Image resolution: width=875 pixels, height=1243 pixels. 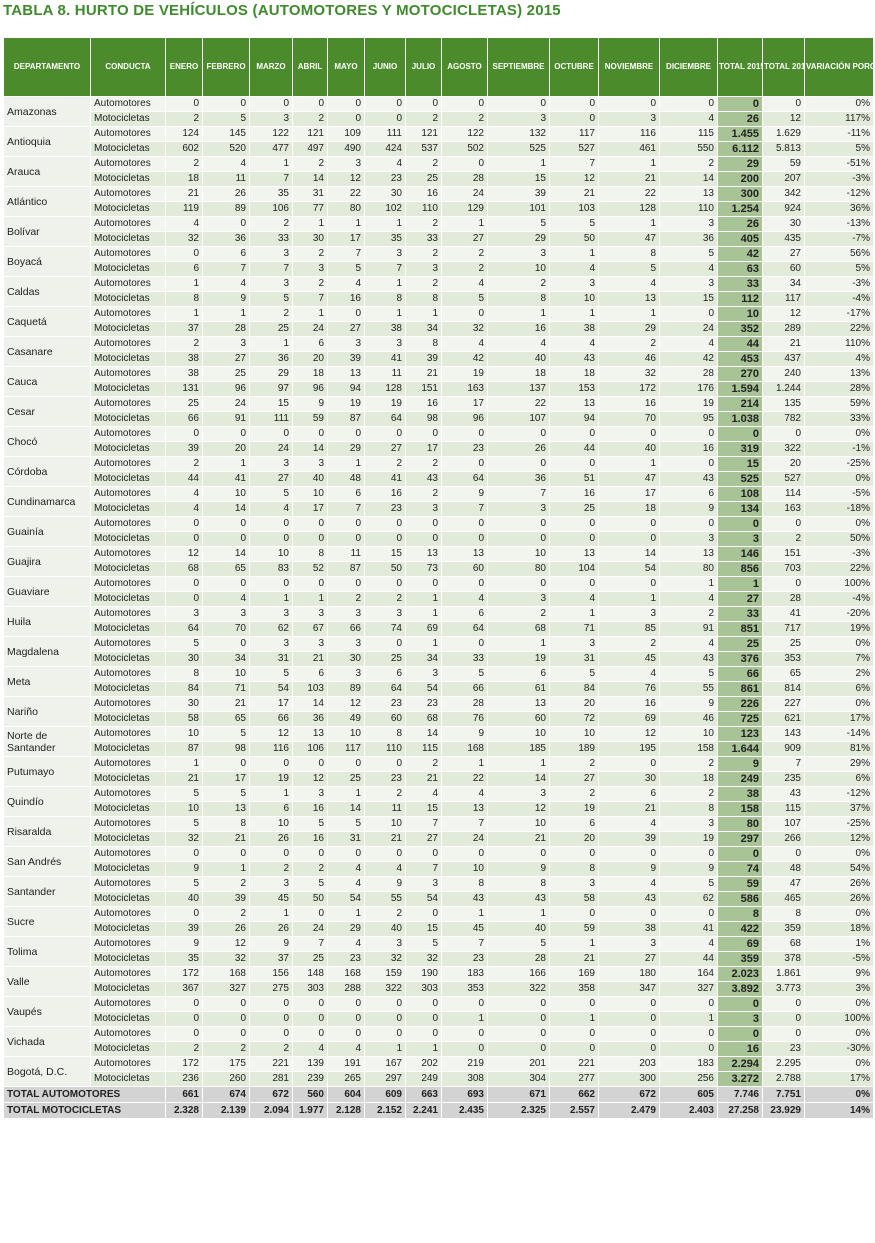 I want to click on table-row: Boyacá Automotores 0 6 3 2 7 3 2 2 3 1 8 5 42 27 56%, so click(x=438, y=261).